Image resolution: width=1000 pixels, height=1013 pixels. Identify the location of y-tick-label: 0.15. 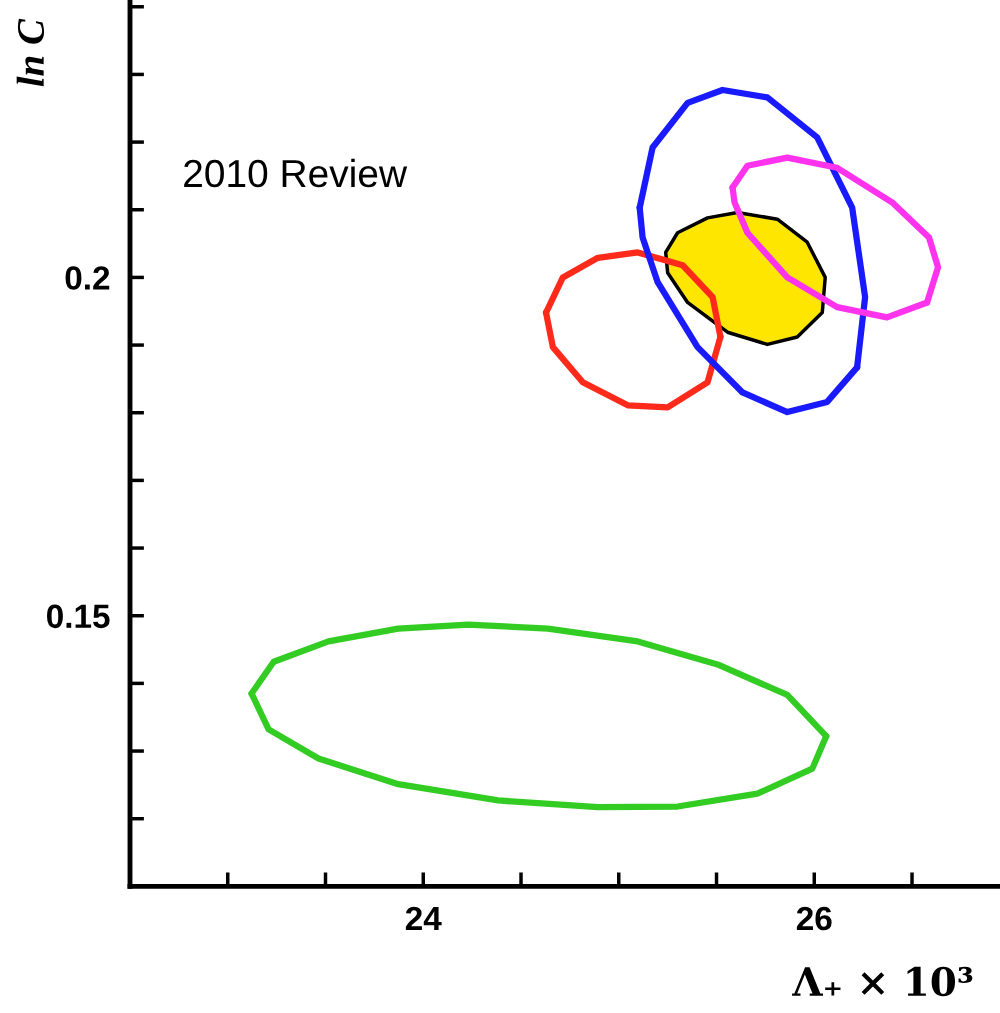
(78, 616).